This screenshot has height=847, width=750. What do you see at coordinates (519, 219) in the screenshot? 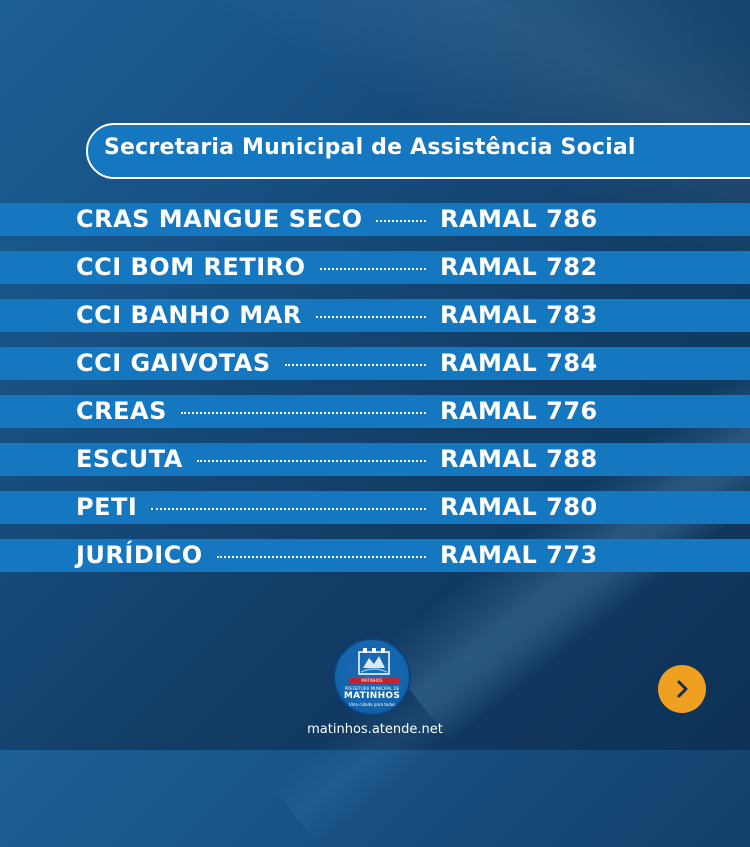
I see `extension-number: RAMAL 786` at bounding box center [519, 219].